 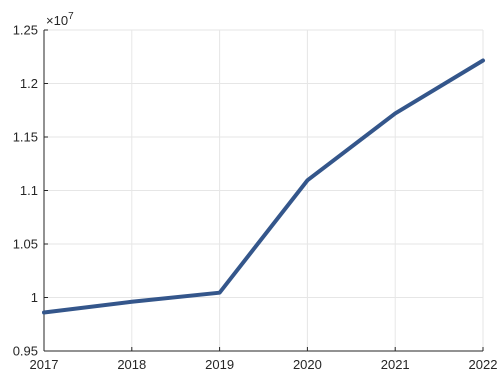 What do you see at coordinates (395, 364) in the screenshot?
I see `x-tick-label: 2021` at bounding box center [395, 364].